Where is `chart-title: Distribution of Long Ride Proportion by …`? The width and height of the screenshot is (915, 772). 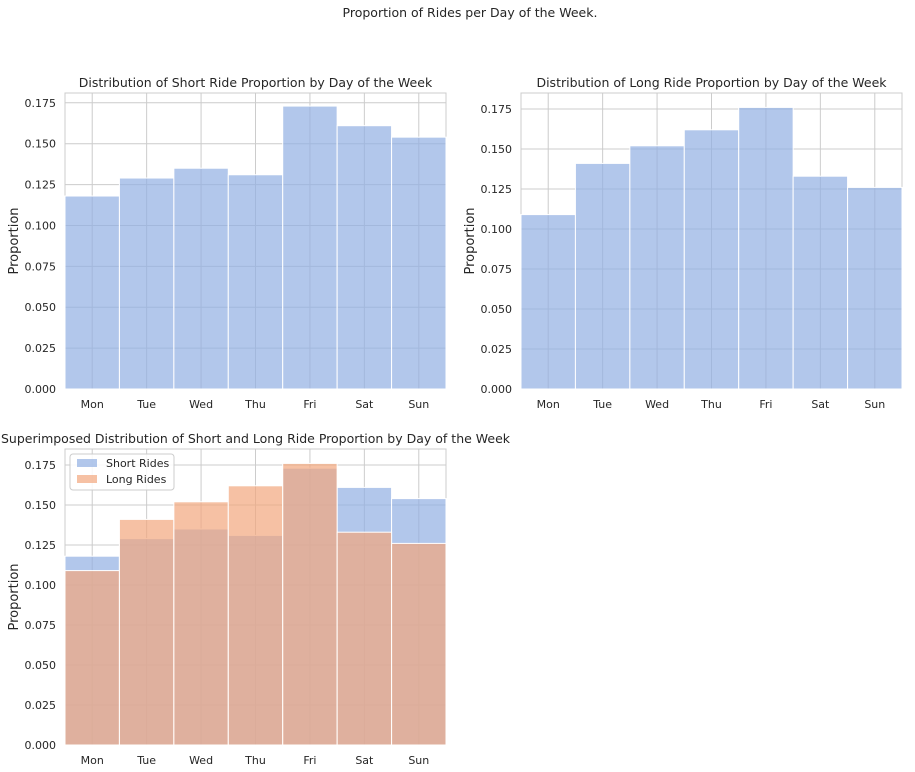 chart-title: Distribution of Long Ride Proportion by … is located at coordinates (711, 82).